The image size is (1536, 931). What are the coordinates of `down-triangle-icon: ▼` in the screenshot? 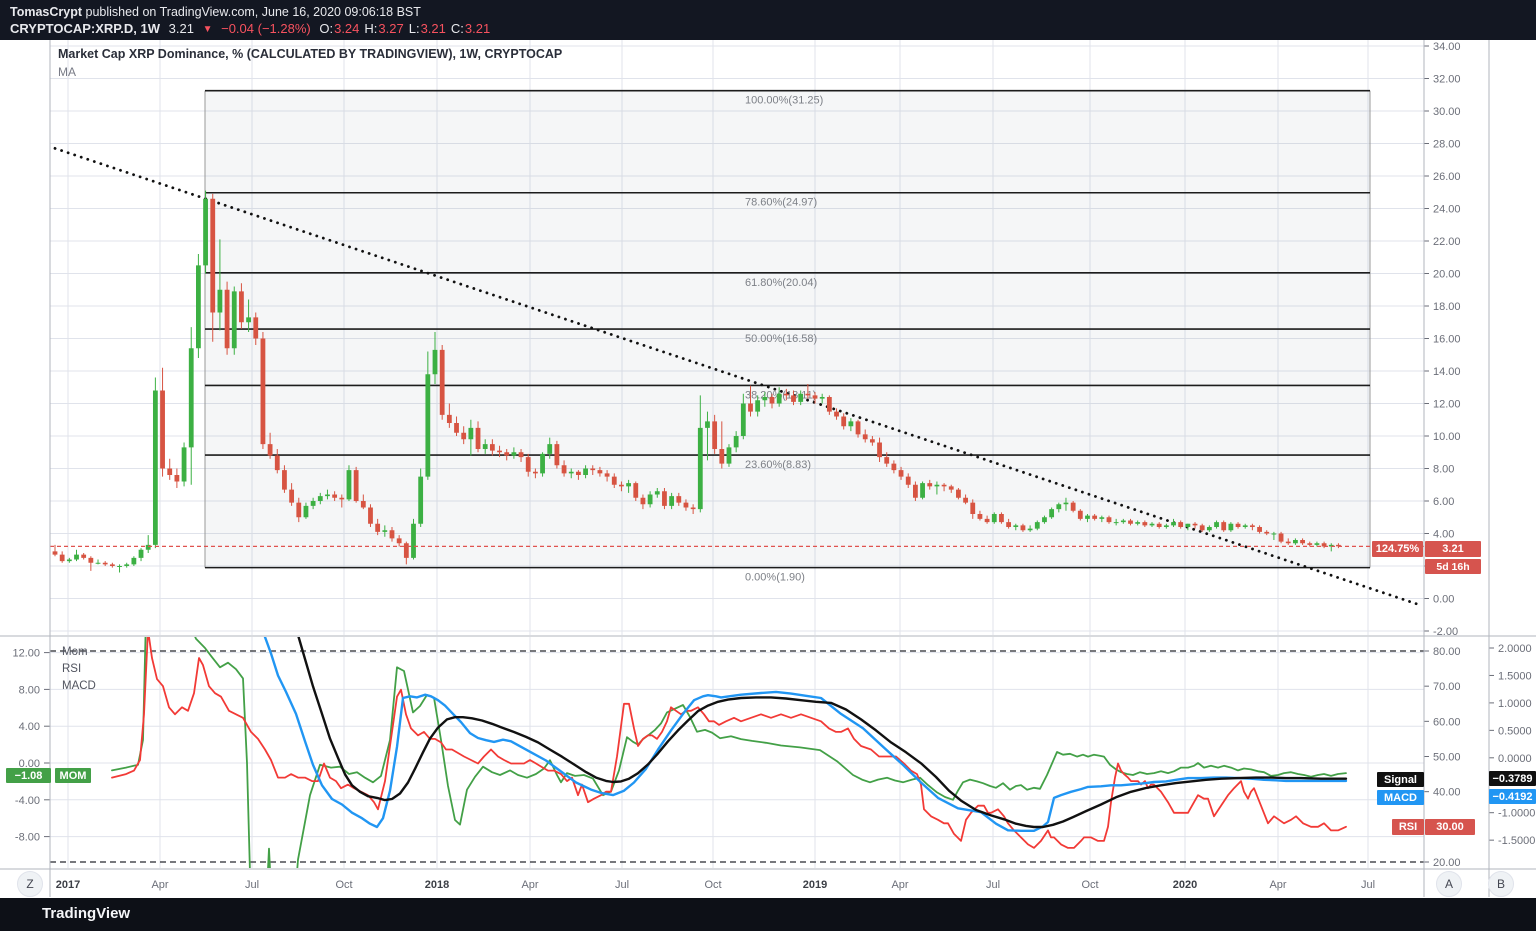 It's located at (207, 29).